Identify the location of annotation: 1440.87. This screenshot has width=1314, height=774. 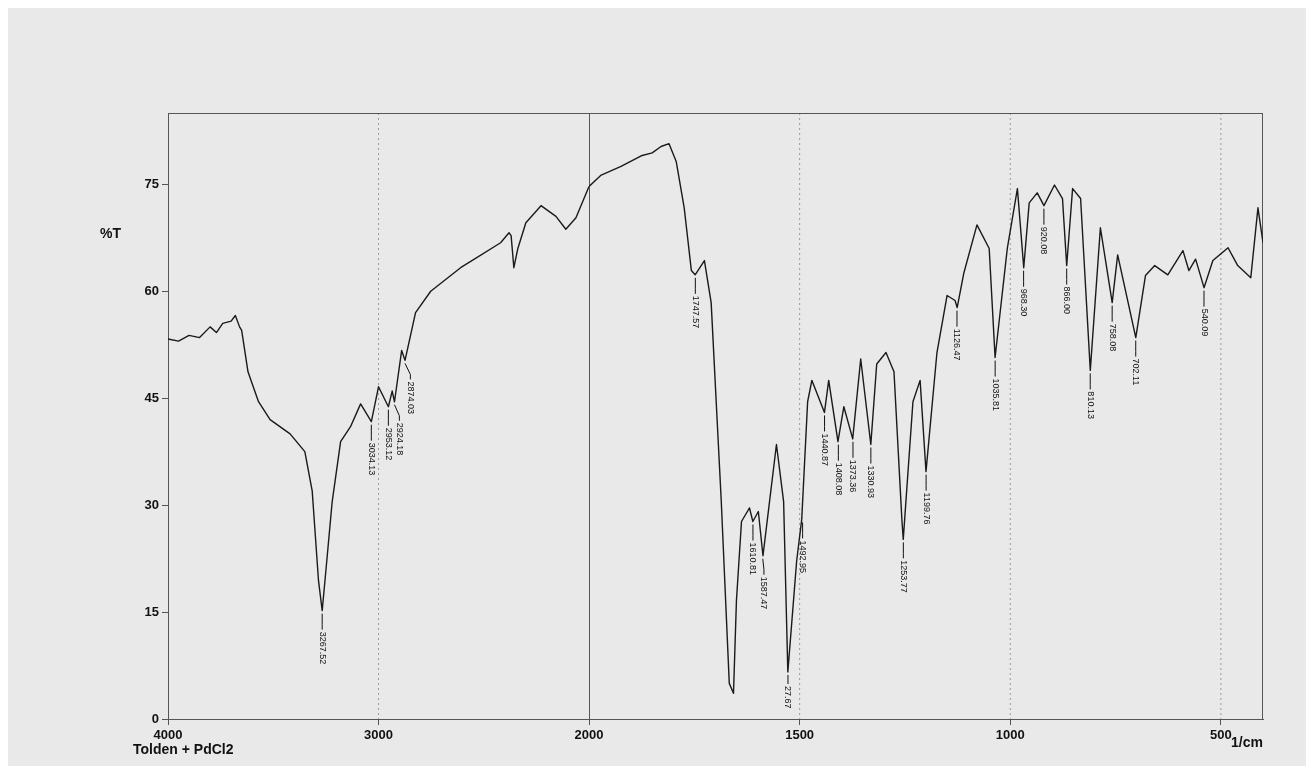
(825, 449).